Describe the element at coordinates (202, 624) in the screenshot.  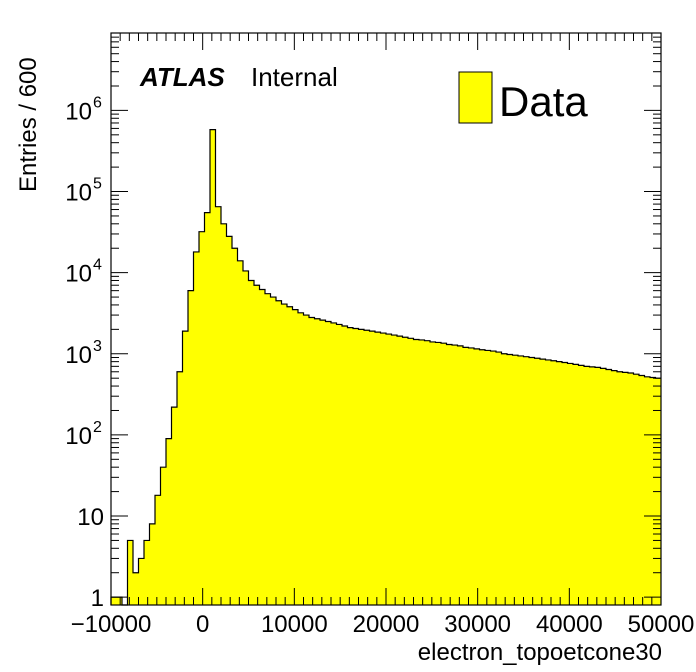
I see `x-tick-label: 0` at that location.